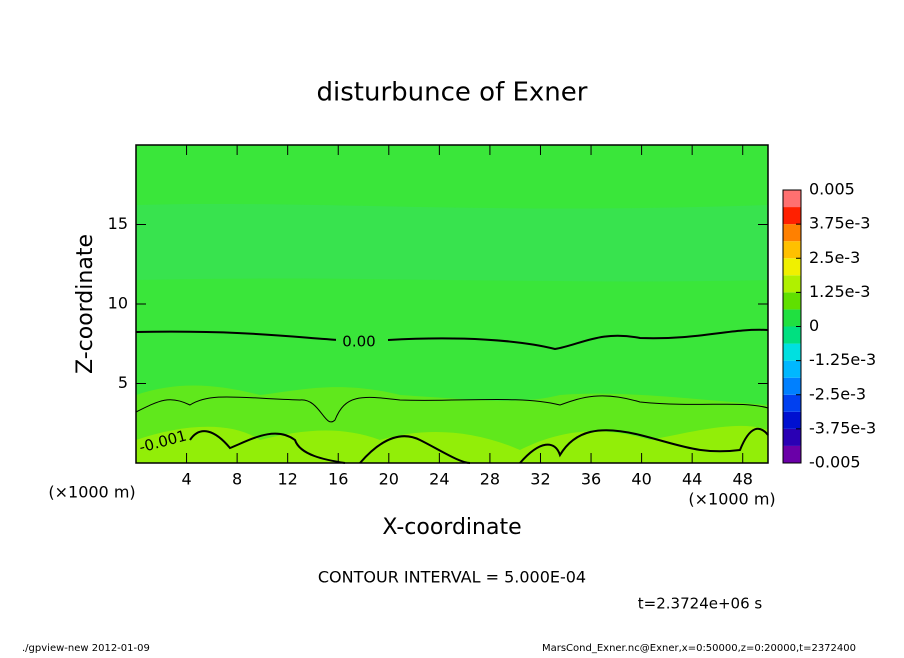 The height and width of the screenshot is (658, 904). Describe the element at coordinates (839, 291) in the screenshot. I see `colorbar-tick-label: 1.25e-3` at that location.